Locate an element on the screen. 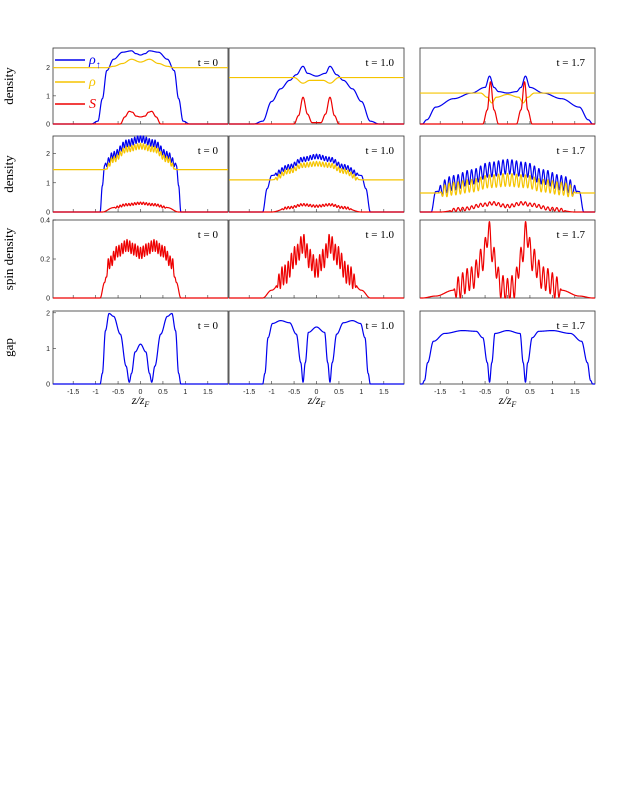 The image size is (623, 806). panel-r1-c0: 0 1 2 t = 0 is located at coordinates (137, 176).